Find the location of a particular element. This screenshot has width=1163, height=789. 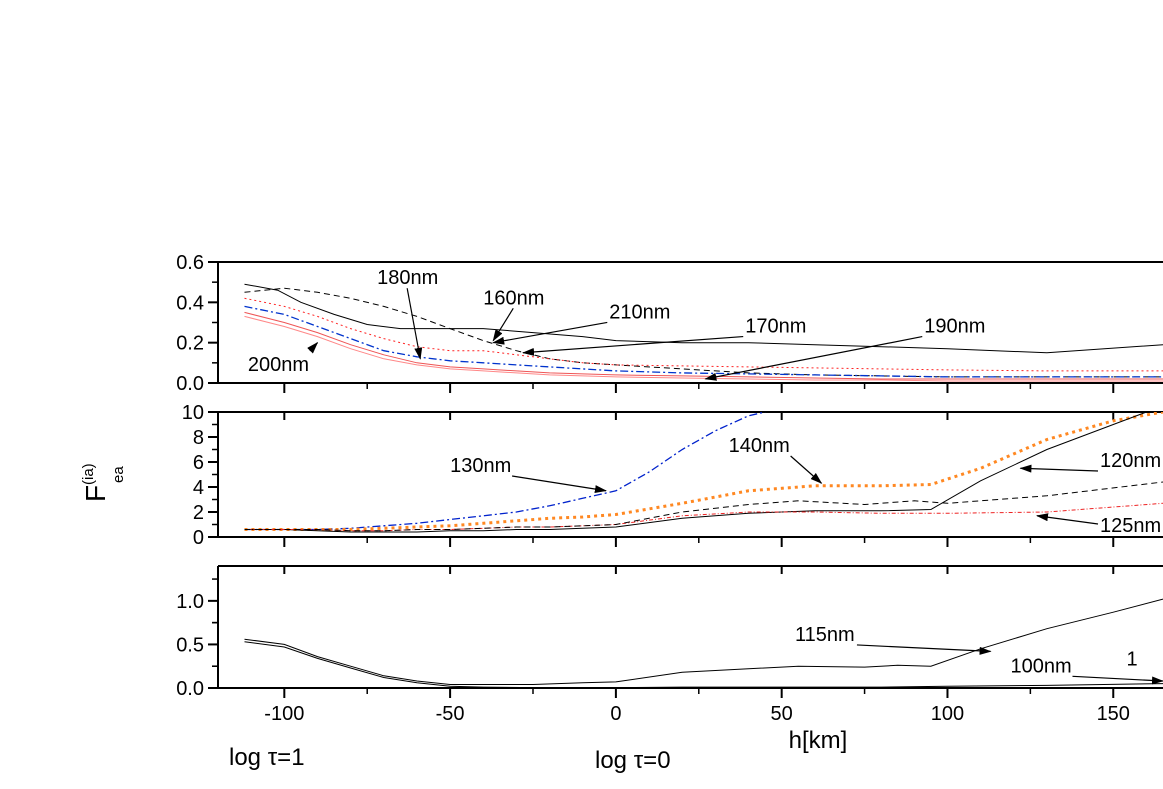

annotation-arrow-bottom-100nm is located at coordinates (1117, 680).